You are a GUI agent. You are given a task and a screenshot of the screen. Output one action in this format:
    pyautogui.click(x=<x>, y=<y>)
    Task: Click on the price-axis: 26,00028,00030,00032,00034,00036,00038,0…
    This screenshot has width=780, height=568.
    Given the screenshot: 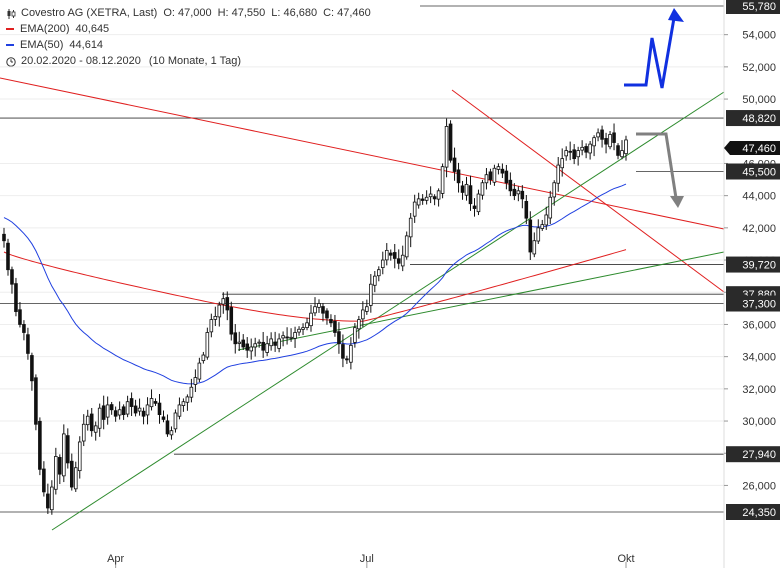 What is the action you would take?
    pyautogui.click(x=751, y=284)
    